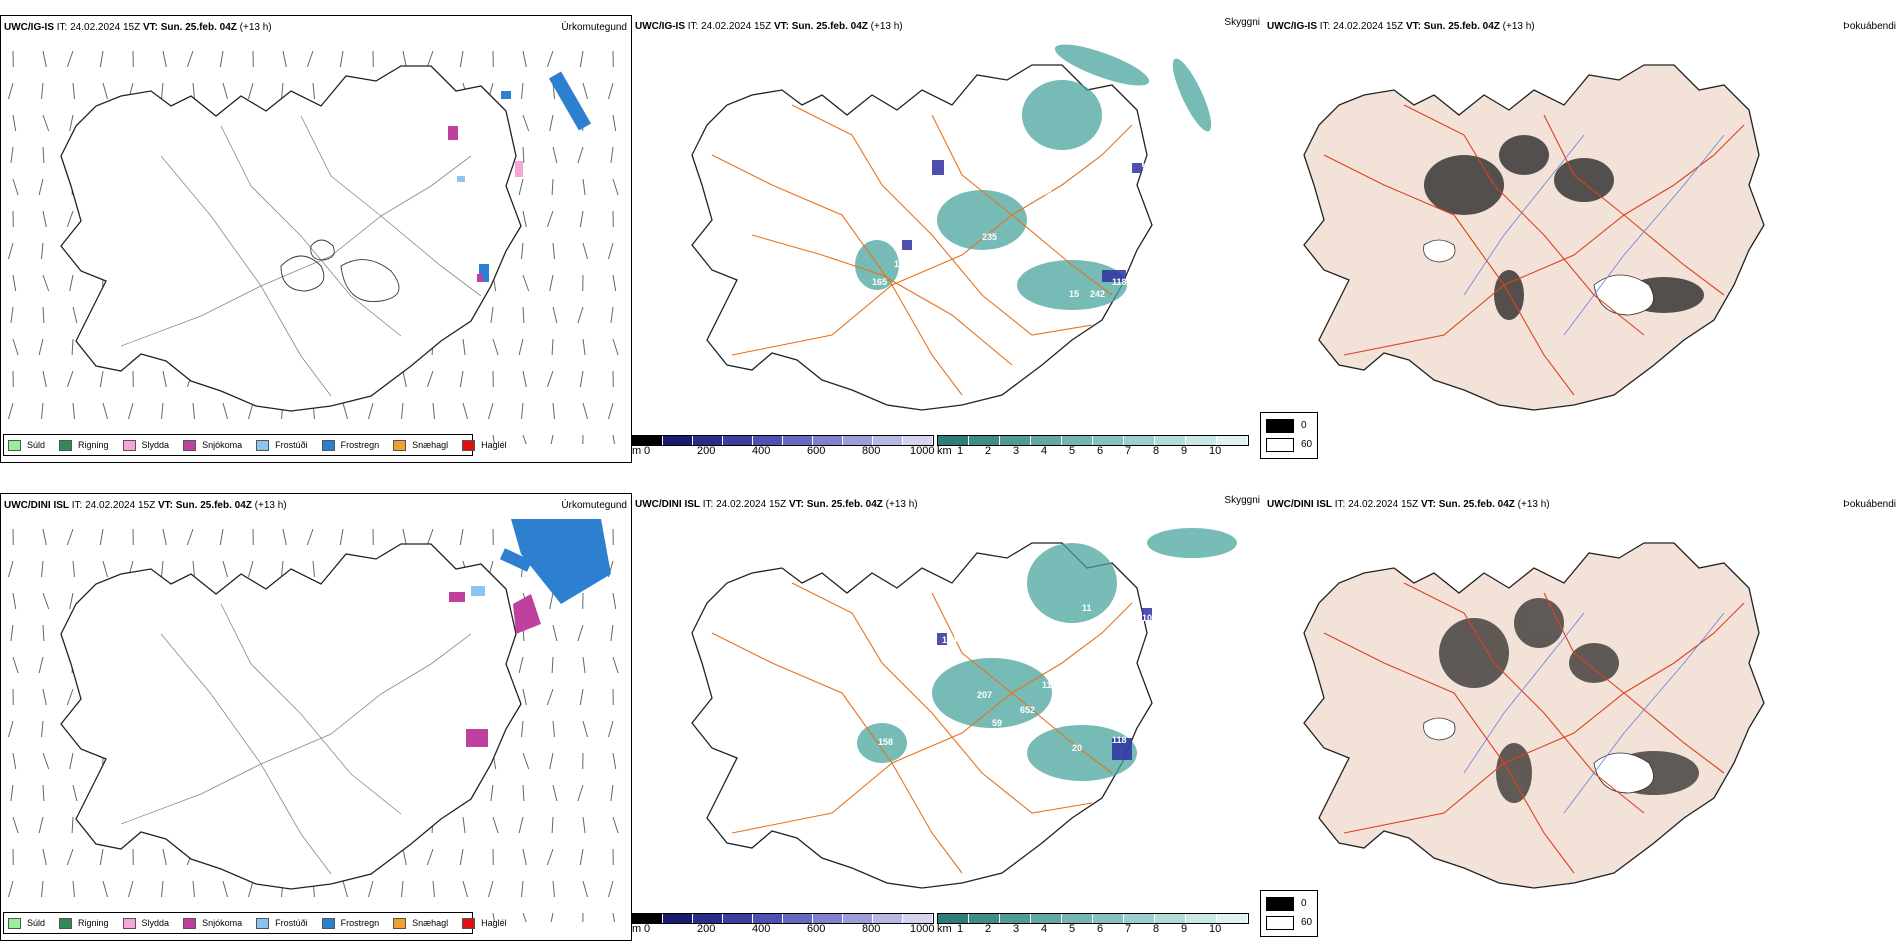  Describe the element at coordinates (255, 27) in the screenshot. I see `lead-time: (+13 h)` at that location.